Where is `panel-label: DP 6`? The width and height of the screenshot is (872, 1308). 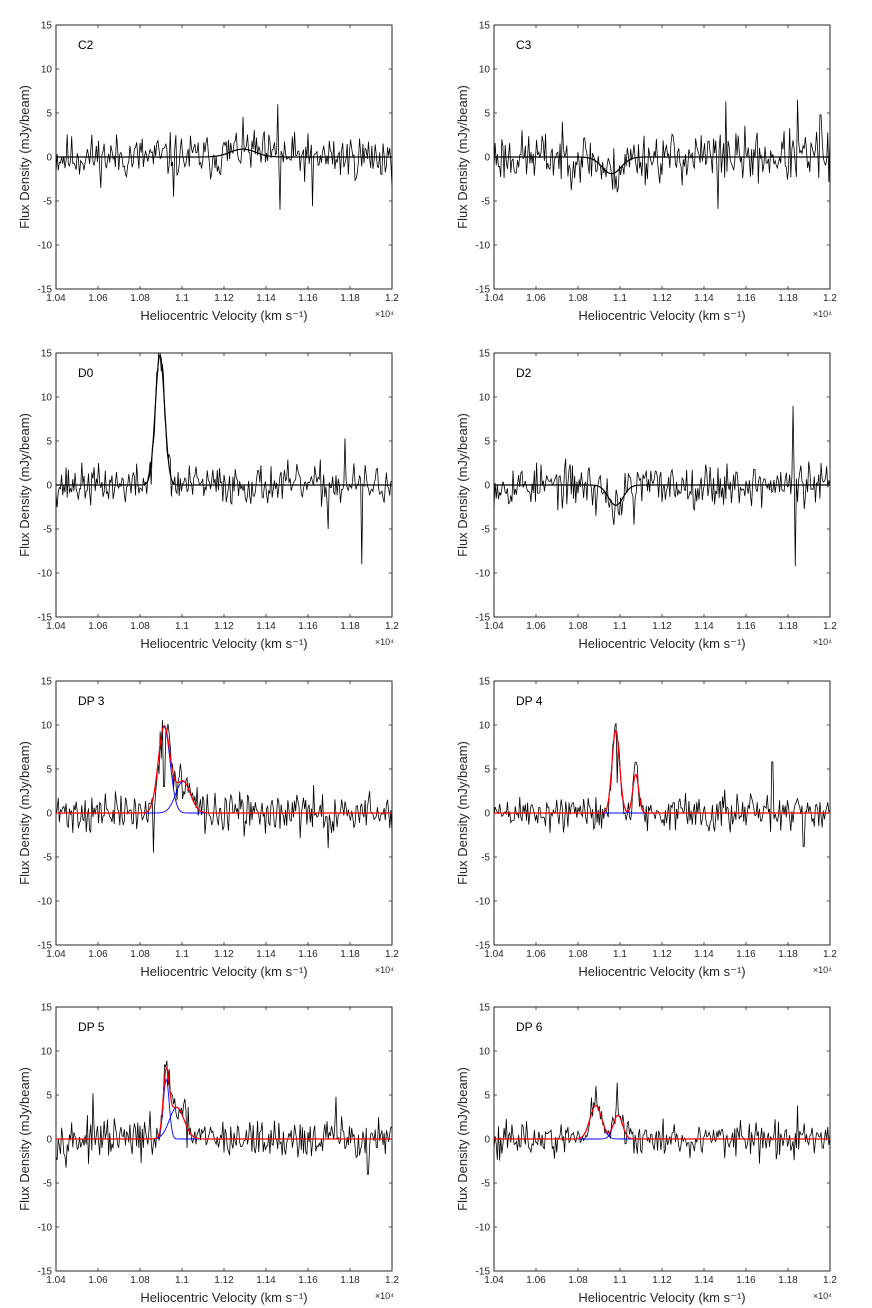
panel-label: DP 6 is located at coordinates (529, 1027).